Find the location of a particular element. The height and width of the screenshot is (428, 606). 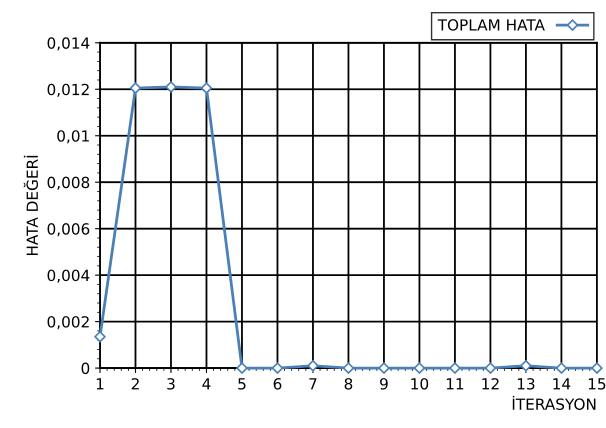

x-tick-label: 2 is located at coordinates (135, 384).